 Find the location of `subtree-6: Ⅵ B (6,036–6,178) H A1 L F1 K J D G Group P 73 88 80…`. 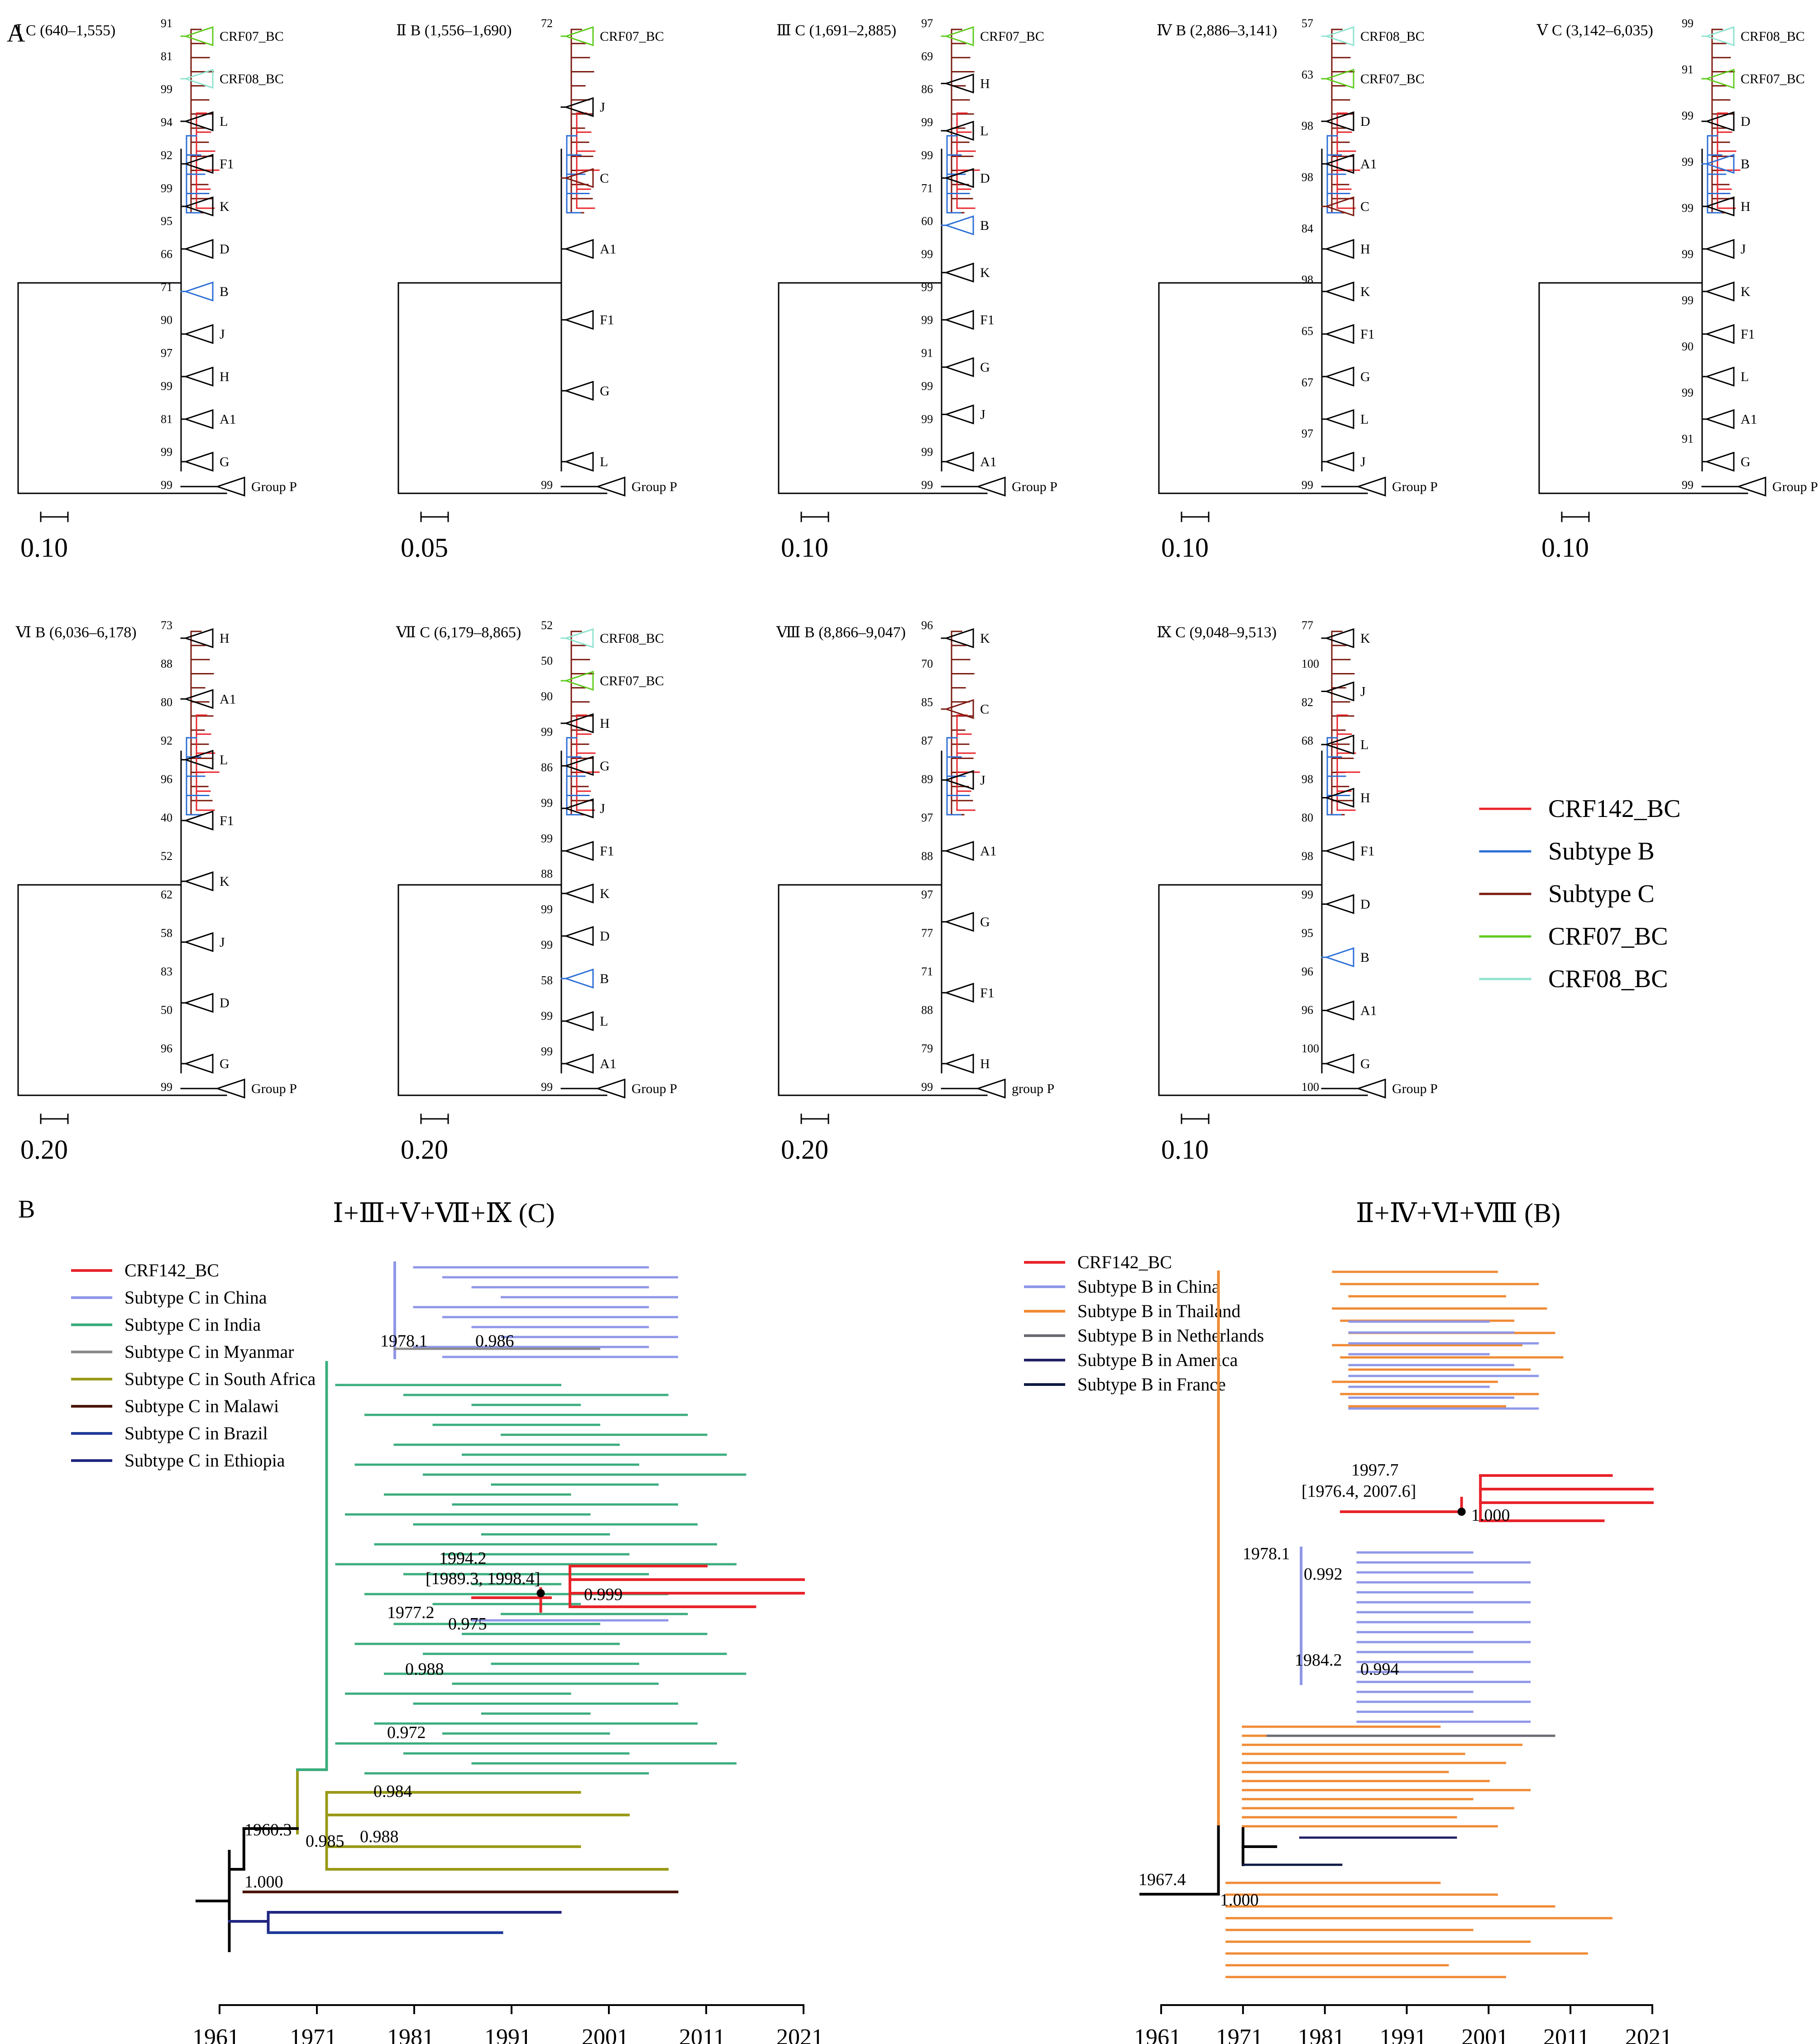

subtree-6: Ⅵ B (6,036–6,178) H A1 L F1 K J D G Group P 73 88 80… is located at coordinates (156, 892).